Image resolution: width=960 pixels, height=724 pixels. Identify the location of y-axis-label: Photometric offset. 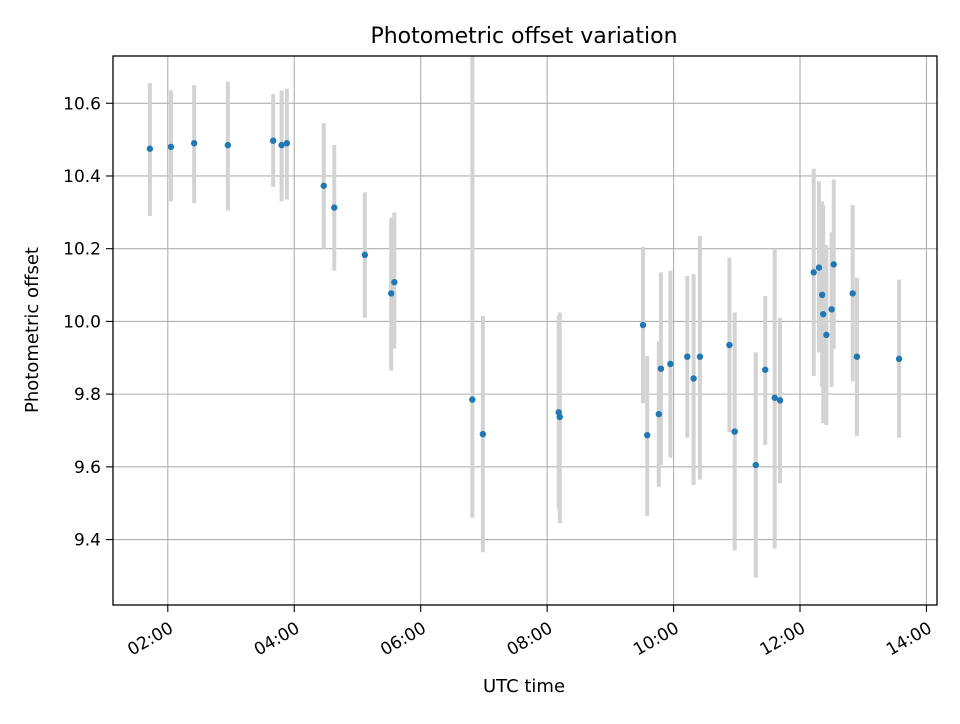
(32, 330).